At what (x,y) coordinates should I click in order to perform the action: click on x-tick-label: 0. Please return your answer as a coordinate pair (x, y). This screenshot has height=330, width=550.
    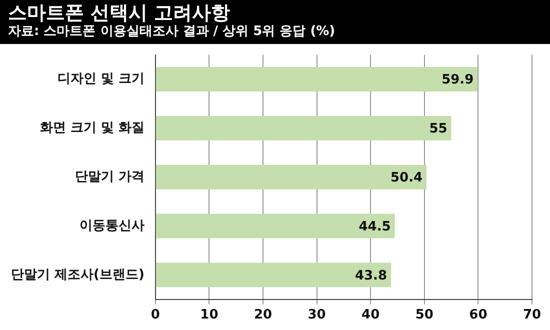
    Looking at the image, I should click on (155, 315).